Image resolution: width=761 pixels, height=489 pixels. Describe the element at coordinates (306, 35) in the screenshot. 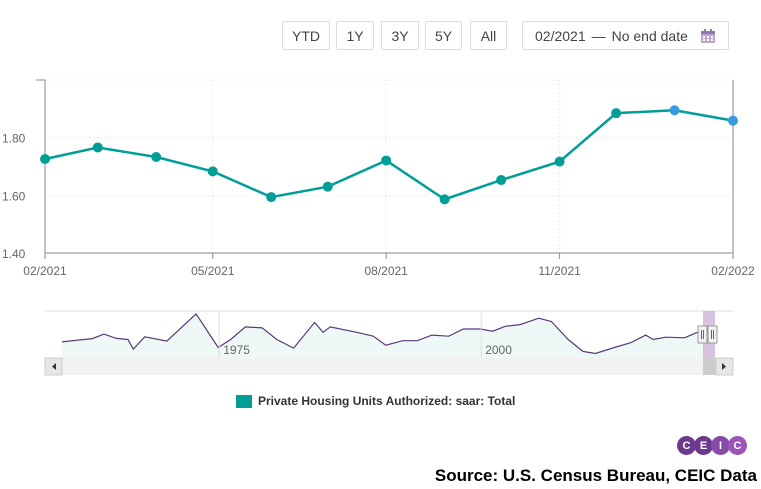

I see `range-ytd-button: YTD` at that location.